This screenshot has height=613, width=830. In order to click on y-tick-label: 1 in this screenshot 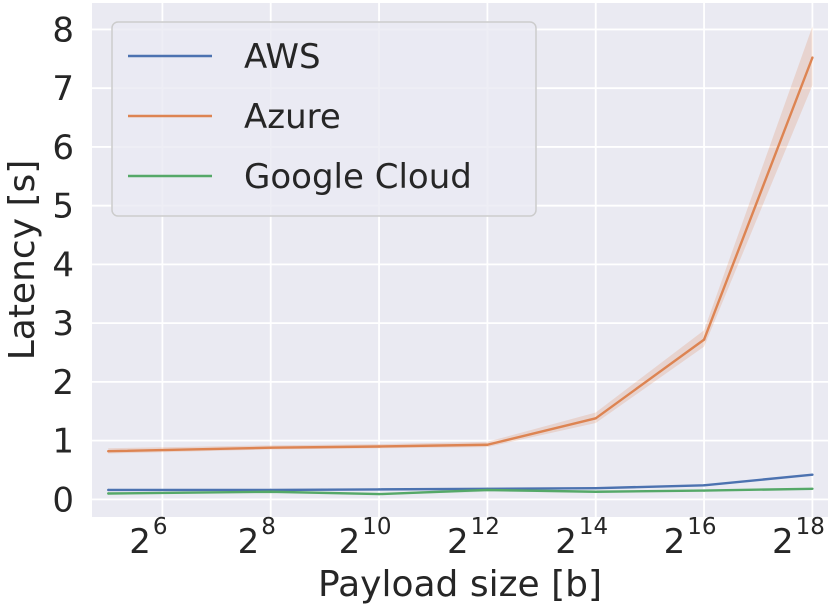, I will do `click(63, 442)`.